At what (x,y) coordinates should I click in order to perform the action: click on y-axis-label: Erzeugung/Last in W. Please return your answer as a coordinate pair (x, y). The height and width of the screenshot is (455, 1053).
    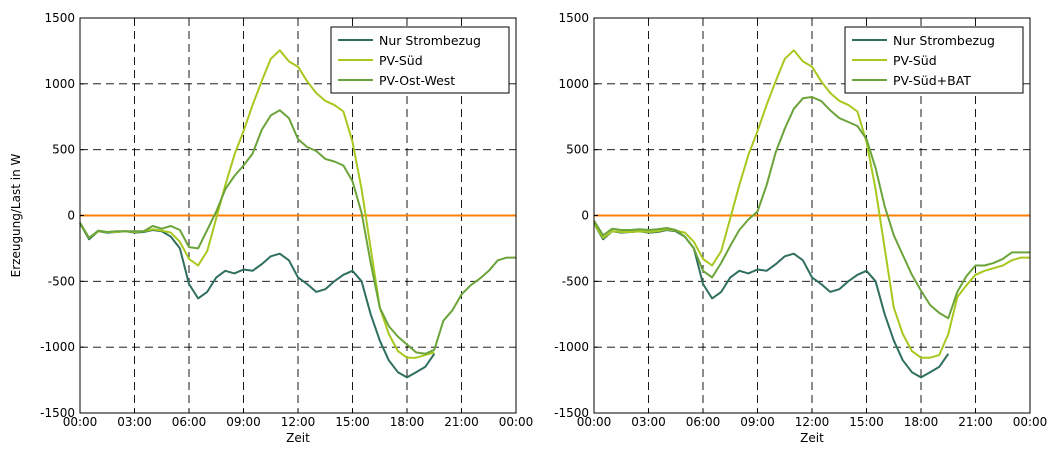
    Looking at the image, I should click on (16, 216).